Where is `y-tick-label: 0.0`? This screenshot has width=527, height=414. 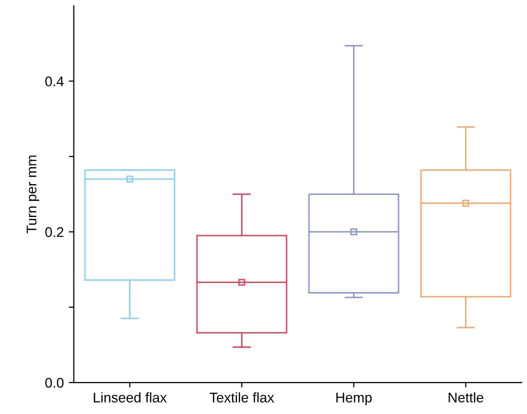 y-tick-label: 0.0 is located at coordinates (54, 383).